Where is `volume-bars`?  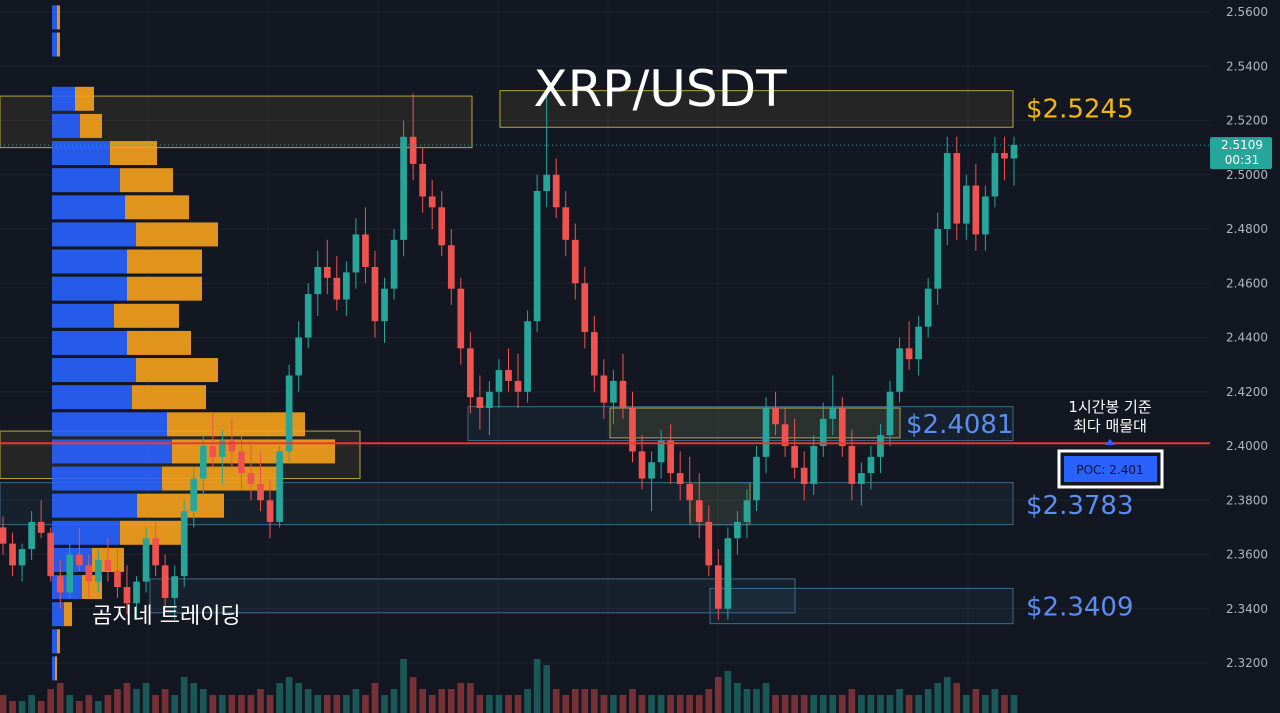
volume-bars is located at coordinates (509, 686).